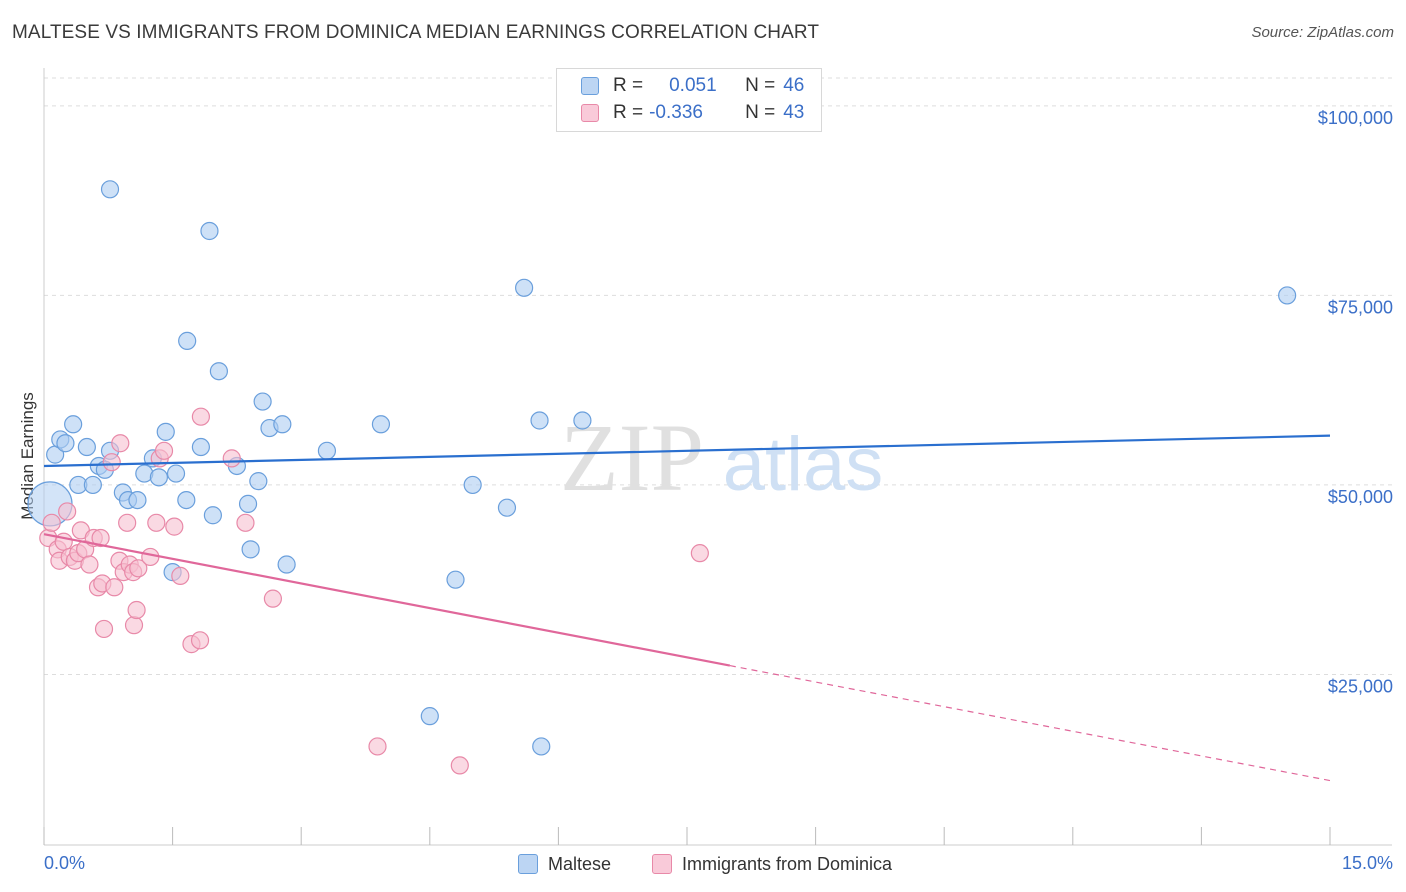 The image size is (1406, 892). I want to click on x-tick-label: 0.0%, so click(64, 863).